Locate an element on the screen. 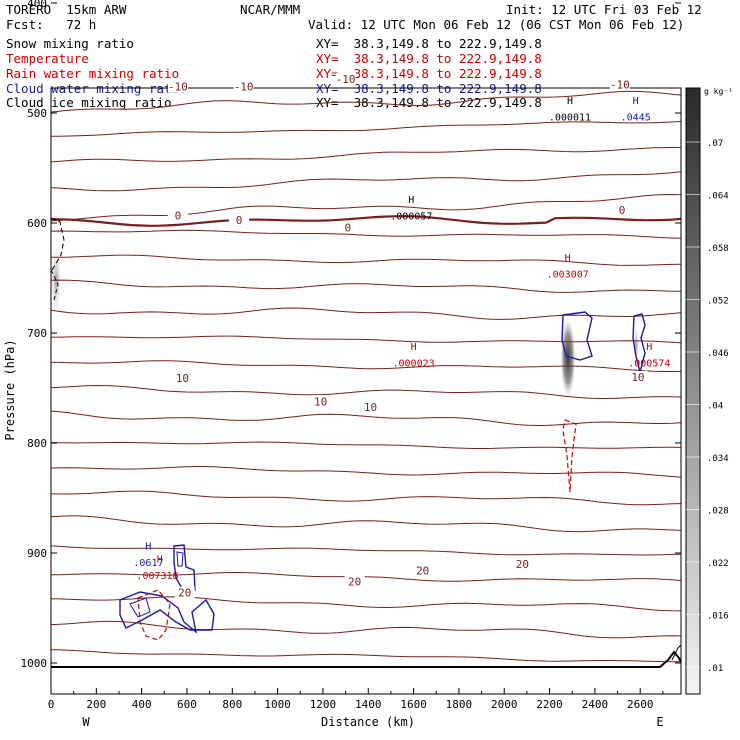 This screenshot has width=740, height=740. legend-xy-cloud-ice: XY= 38.3,149.8 to 222.9,149.8 is located at coordinates (429, 102).